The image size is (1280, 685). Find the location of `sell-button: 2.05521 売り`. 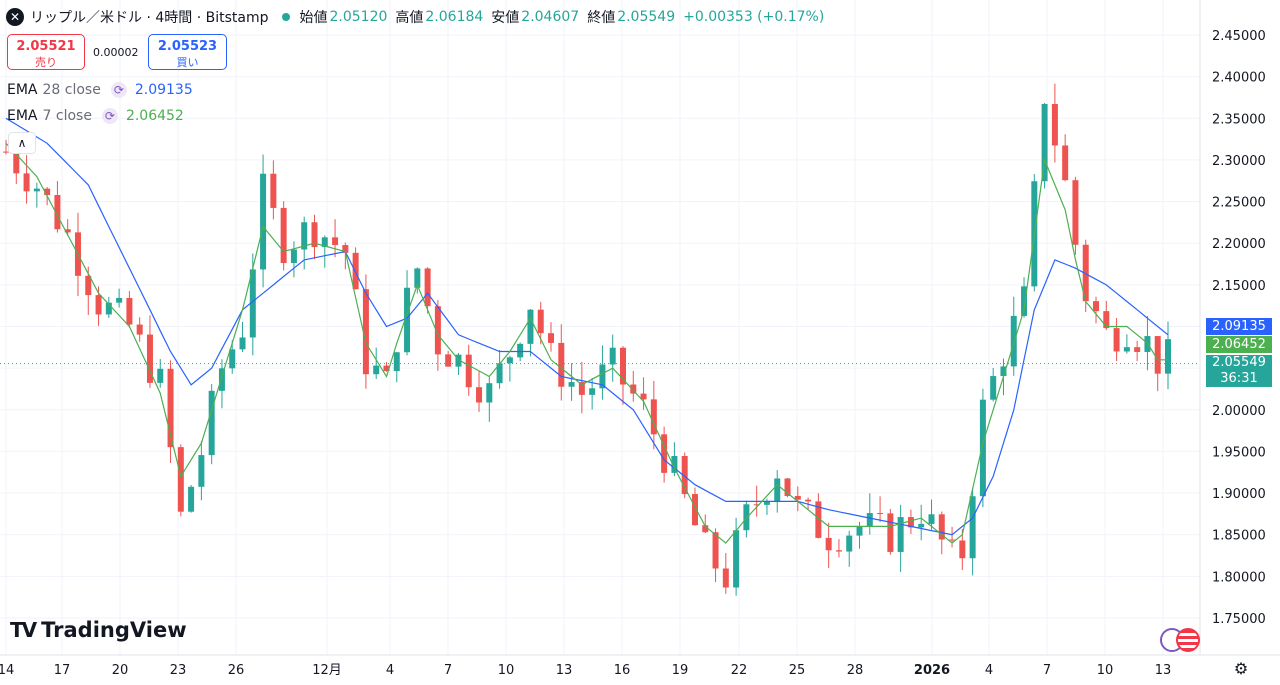

sell-button: 2.05521 売り is located at coordinates (46, 52).